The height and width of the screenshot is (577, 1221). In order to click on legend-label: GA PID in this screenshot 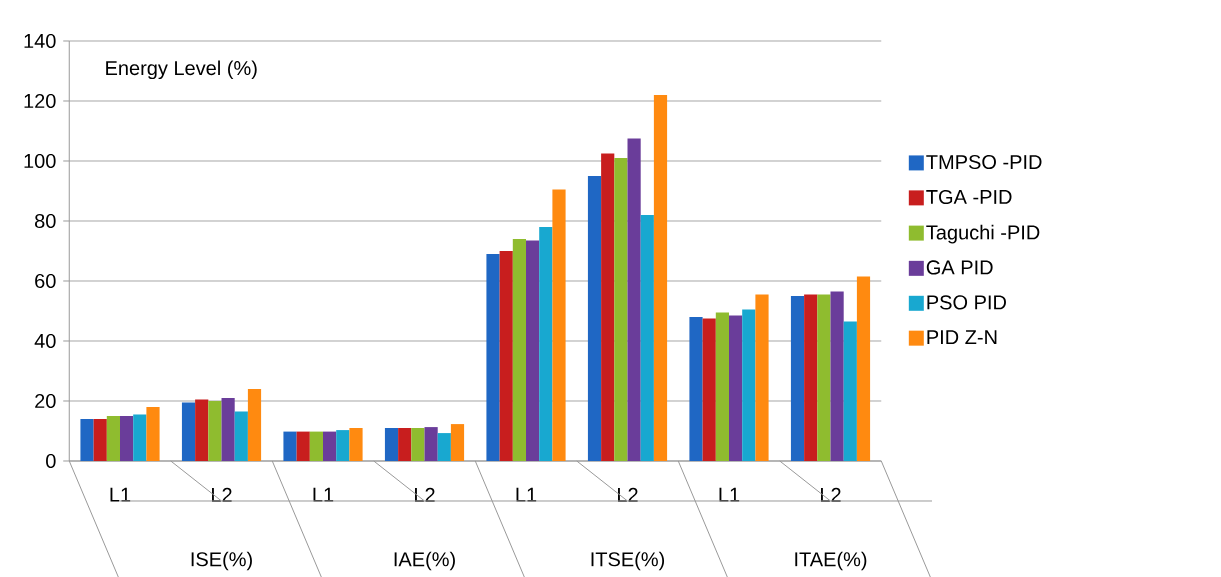, I will do `click(959, 267)`.